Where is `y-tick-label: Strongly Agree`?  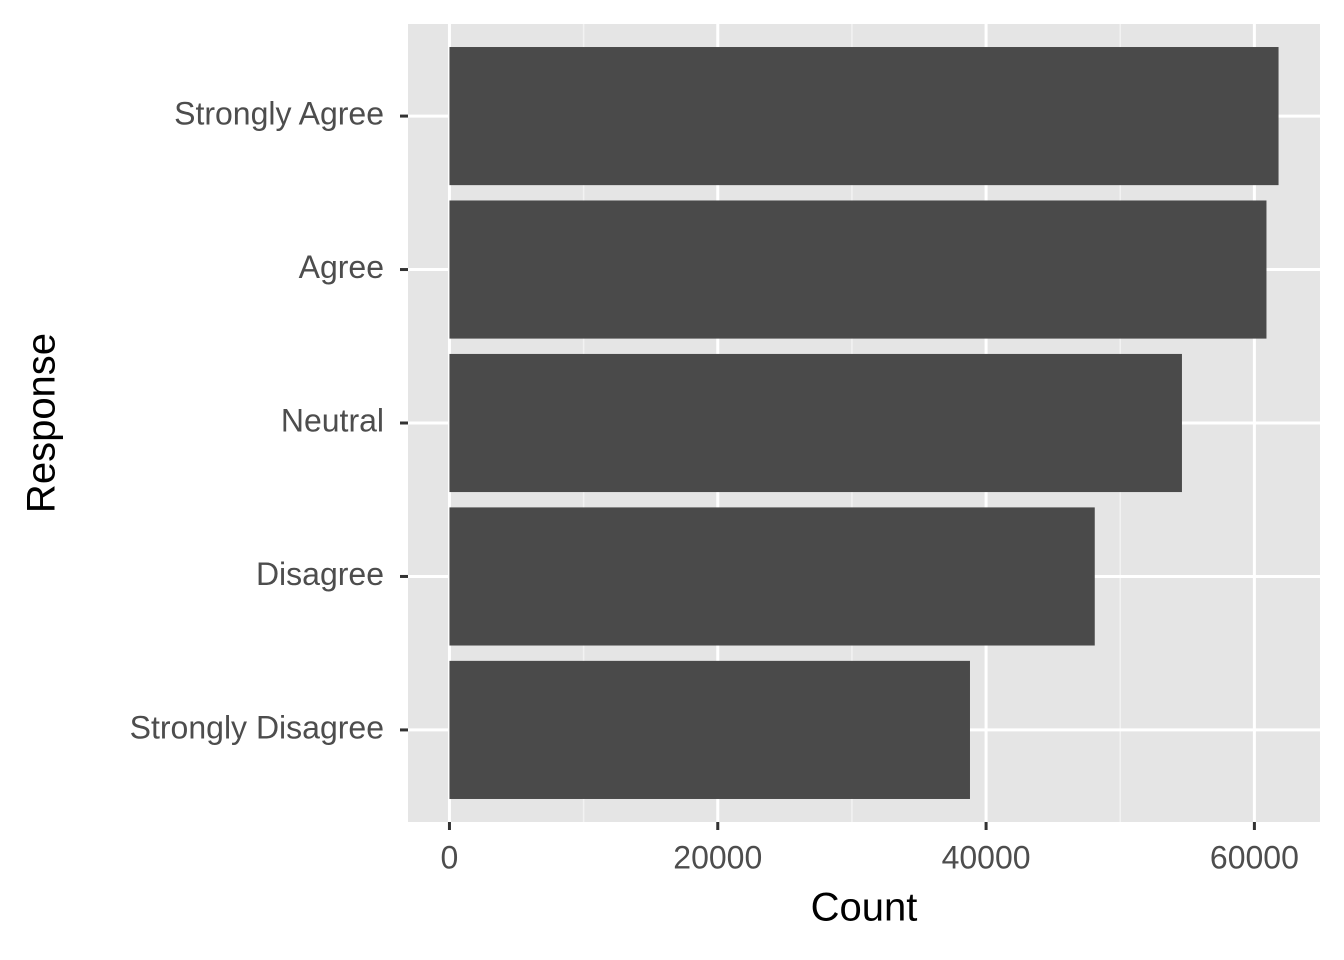 y-tick-label: Strongly Agree is located at coordinates (279, 114).